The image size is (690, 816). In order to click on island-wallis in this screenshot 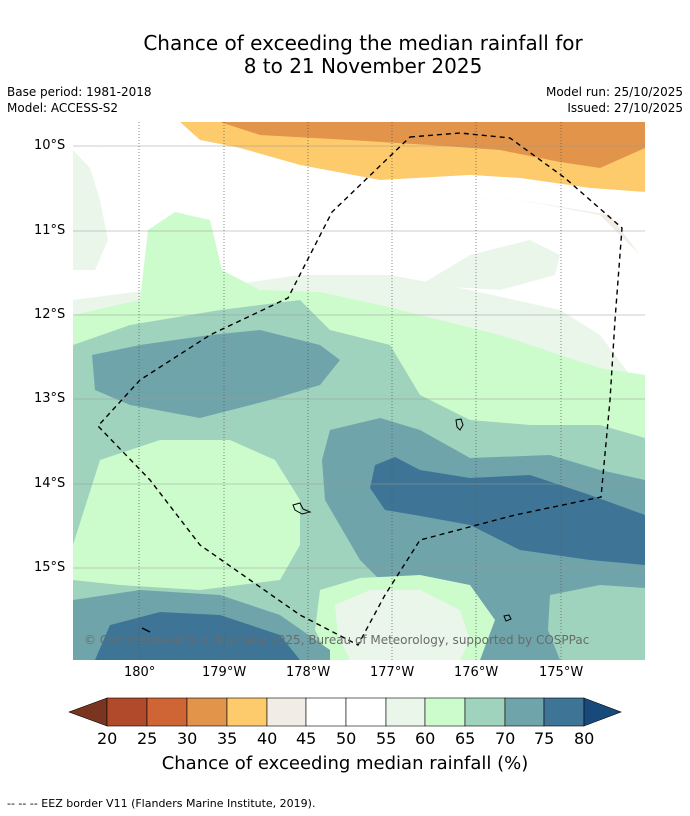, I will do `click(302, 508)`.